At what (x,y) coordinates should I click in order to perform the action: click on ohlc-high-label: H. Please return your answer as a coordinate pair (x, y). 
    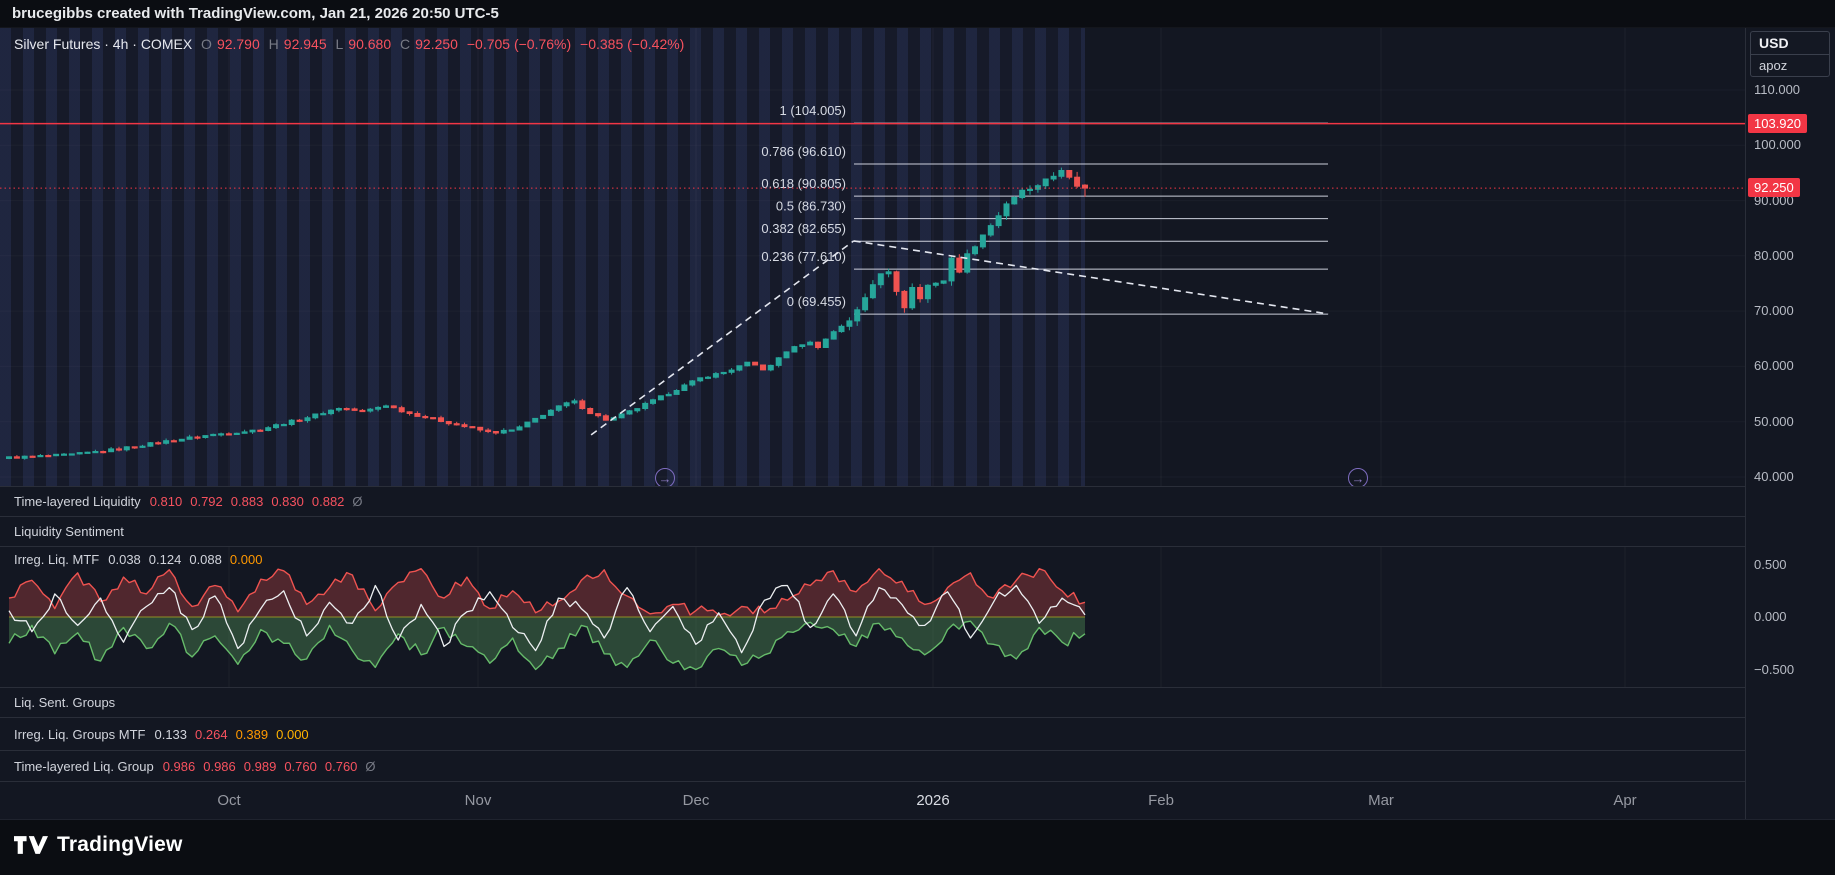
    Looking at the image, I should click on (273, 44).